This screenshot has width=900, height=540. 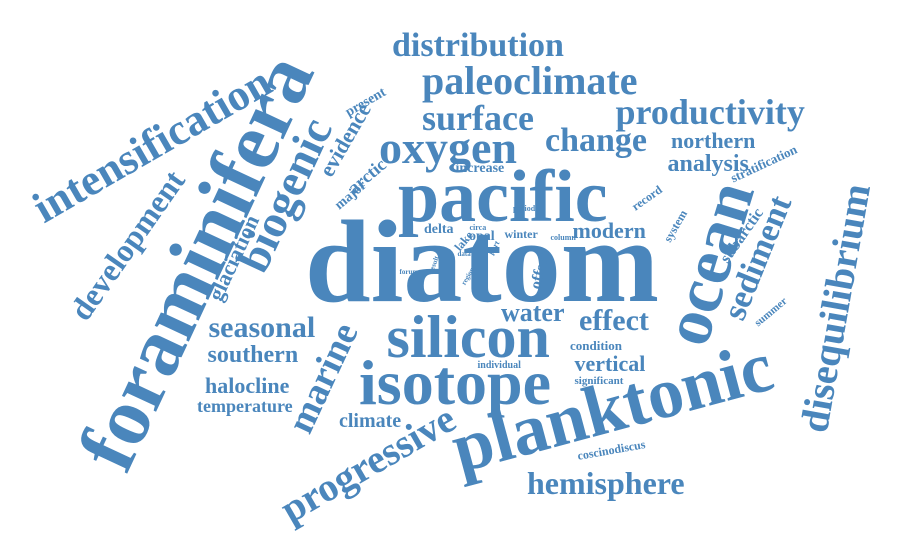 I want to click on word-vertical: vertical, so click(x=610, y=363).